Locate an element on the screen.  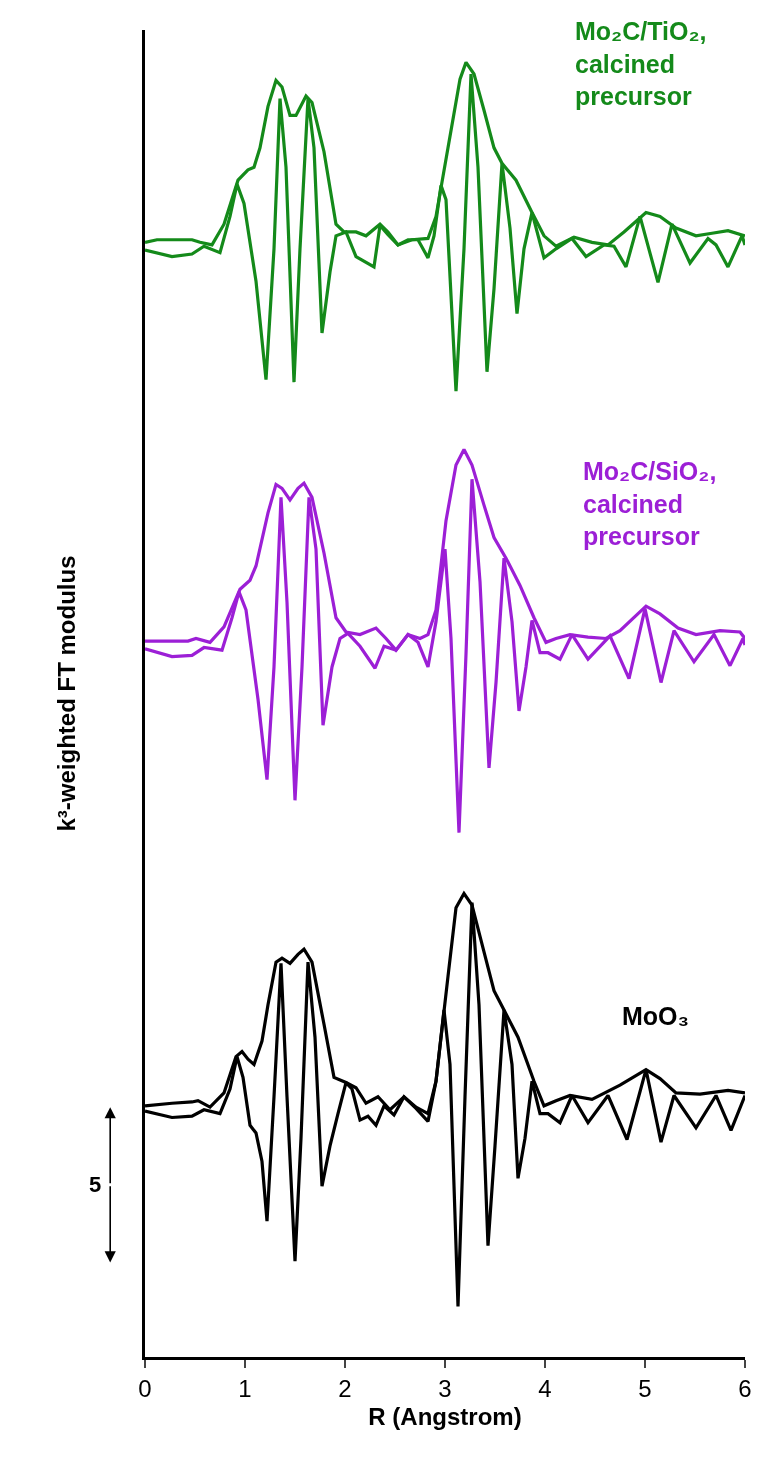
x-tick-label: 3 is located at coordinates (445, 1388).